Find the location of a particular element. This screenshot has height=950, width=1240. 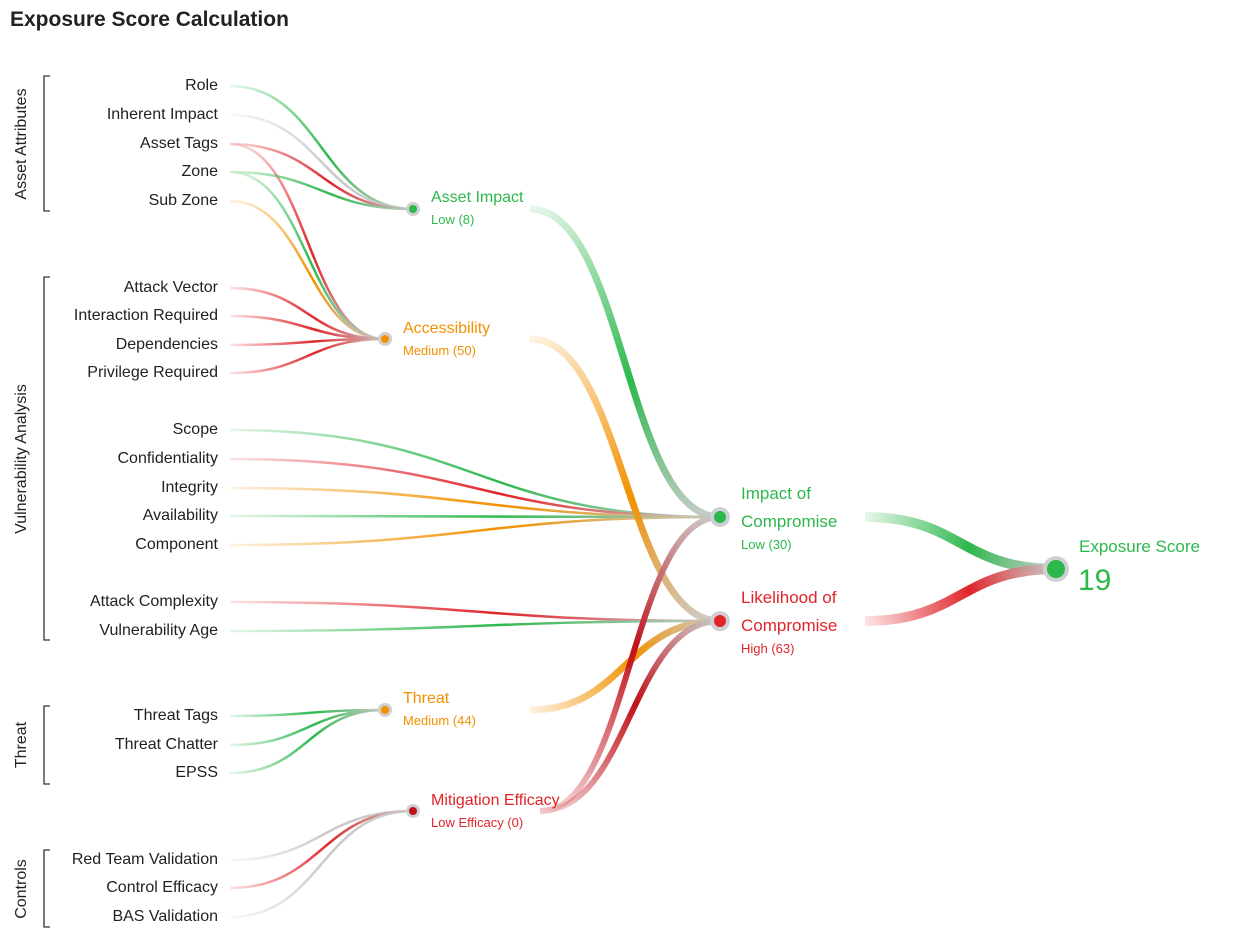

input-label: Component is located at coordinates (176, 544).